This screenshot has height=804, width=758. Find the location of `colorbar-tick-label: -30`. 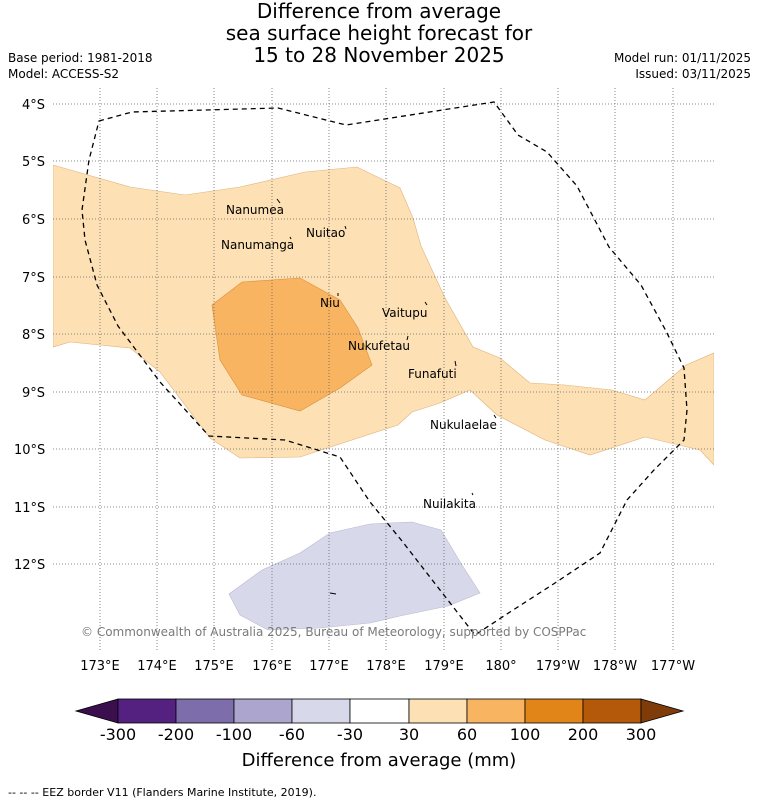

colorbar-tick-label: -30 is located at coordinates (350, 734).